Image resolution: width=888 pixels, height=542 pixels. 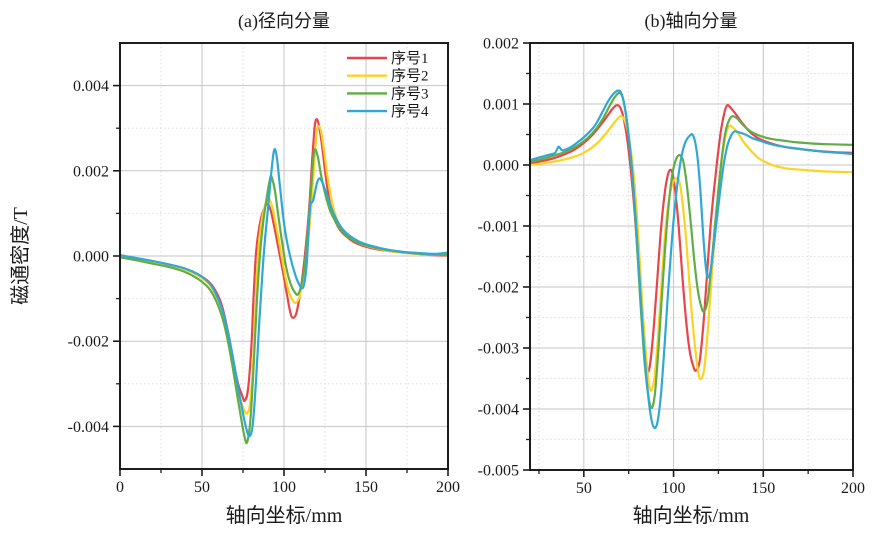 I want to click on legend-item-label: 序号3, so click(x=410, y=93).